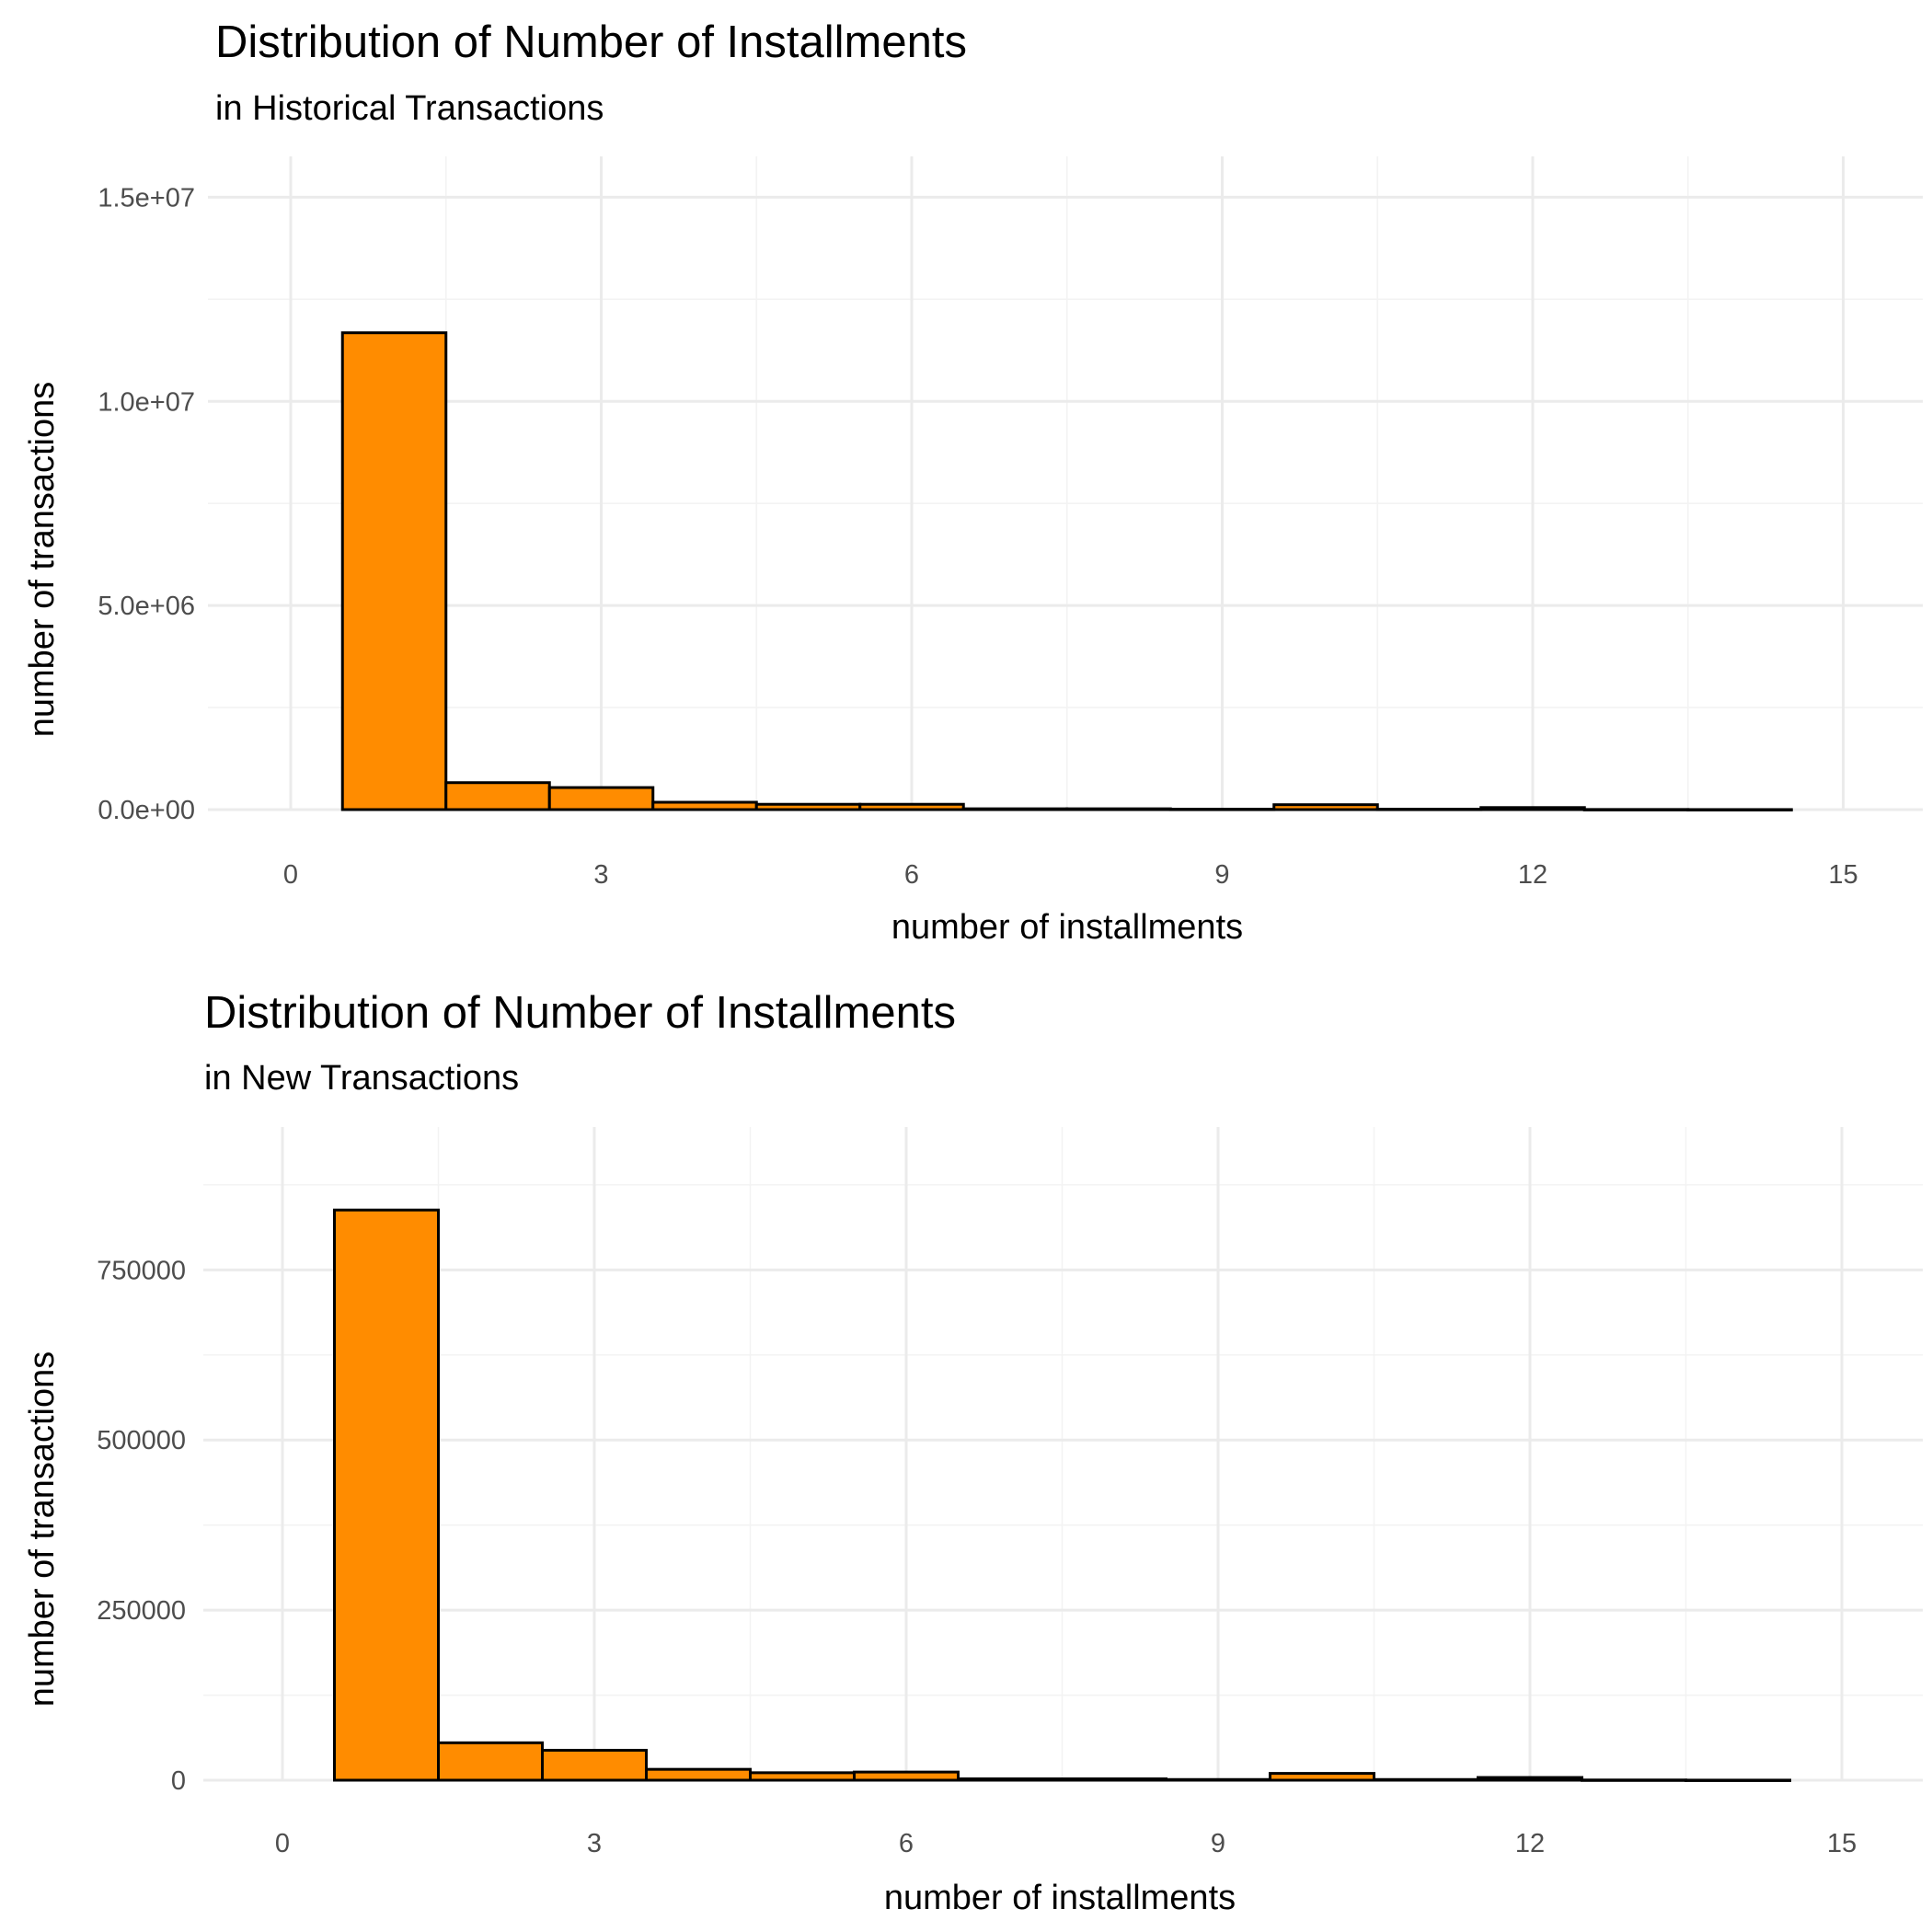 This screenshot has height=1932, width=1932. What do you see at coordinates (146, 606) in the screenshot?
I see `y-tick-label: 5.0e+06` at bounding box center [146, 606].